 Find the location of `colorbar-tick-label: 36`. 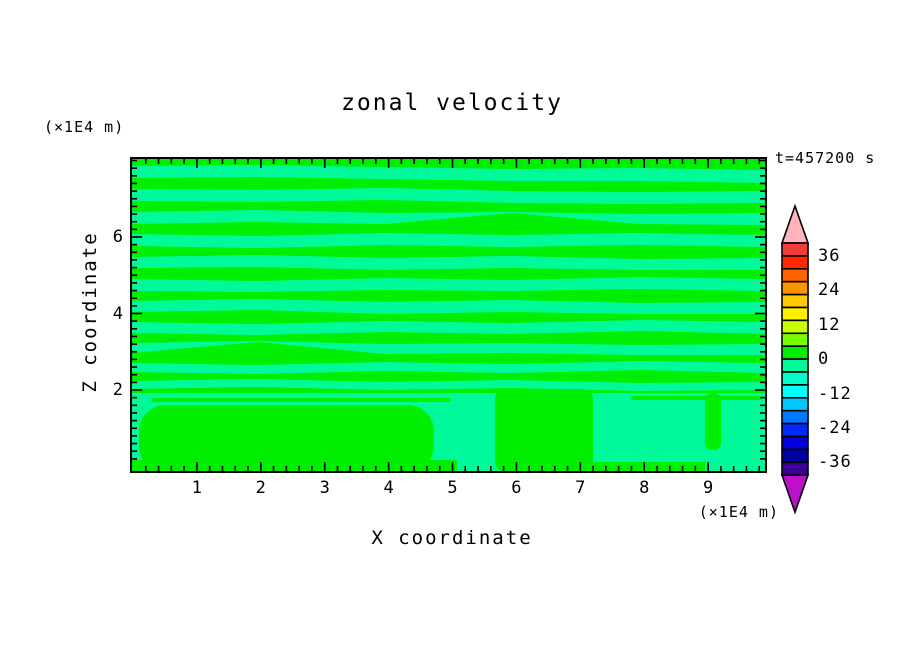

colorbar-tick-label: 36 is located at coordinates (829, 255).